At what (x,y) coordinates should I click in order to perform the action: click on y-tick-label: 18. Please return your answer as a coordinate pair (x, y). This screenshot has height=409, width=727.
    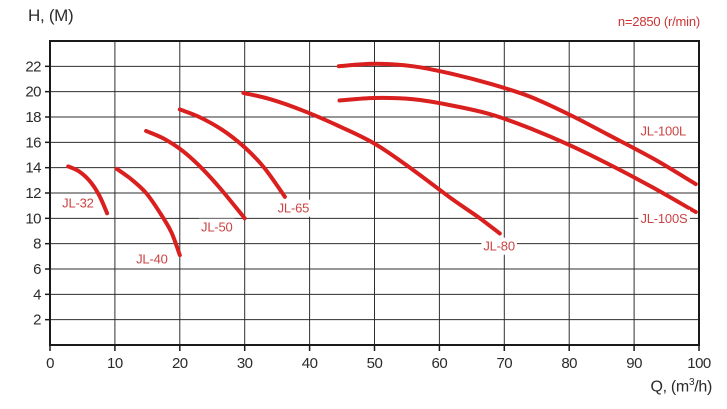
    Looking at the image, I should click on (33, 117).